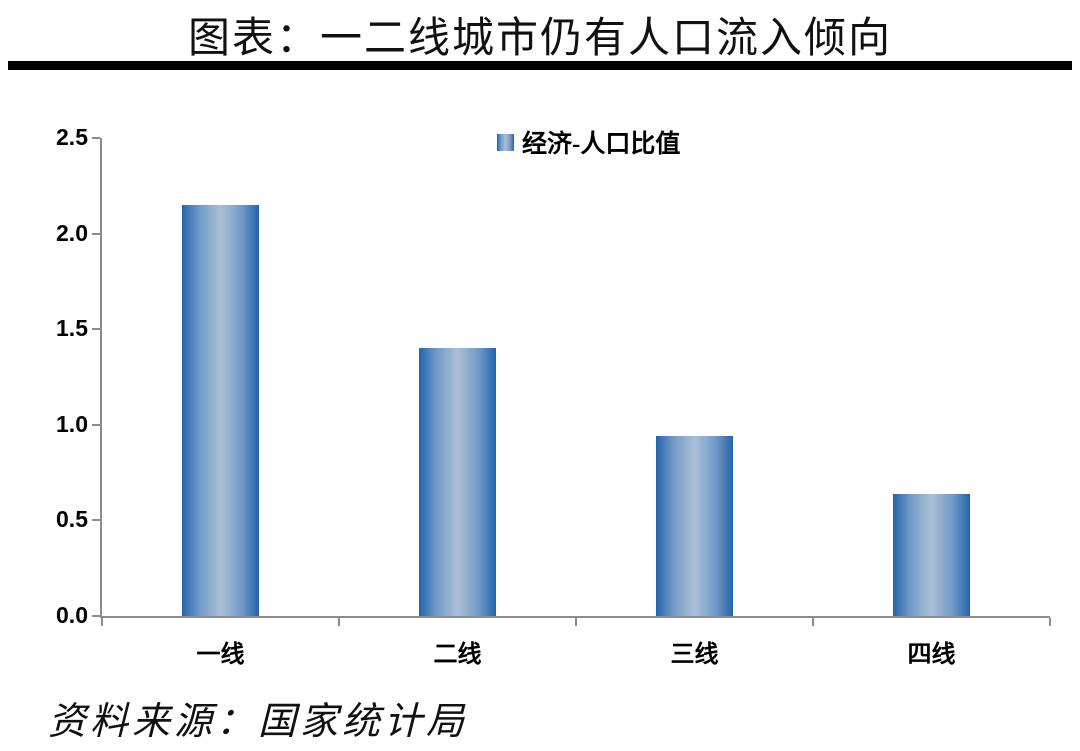 The height and width of the screenshot is (751, 1080). What do you see at coordinates (72, 423) in the screenshot?
I see `y-axis-tick-label: 1.0` at bounding box center [72, 423].